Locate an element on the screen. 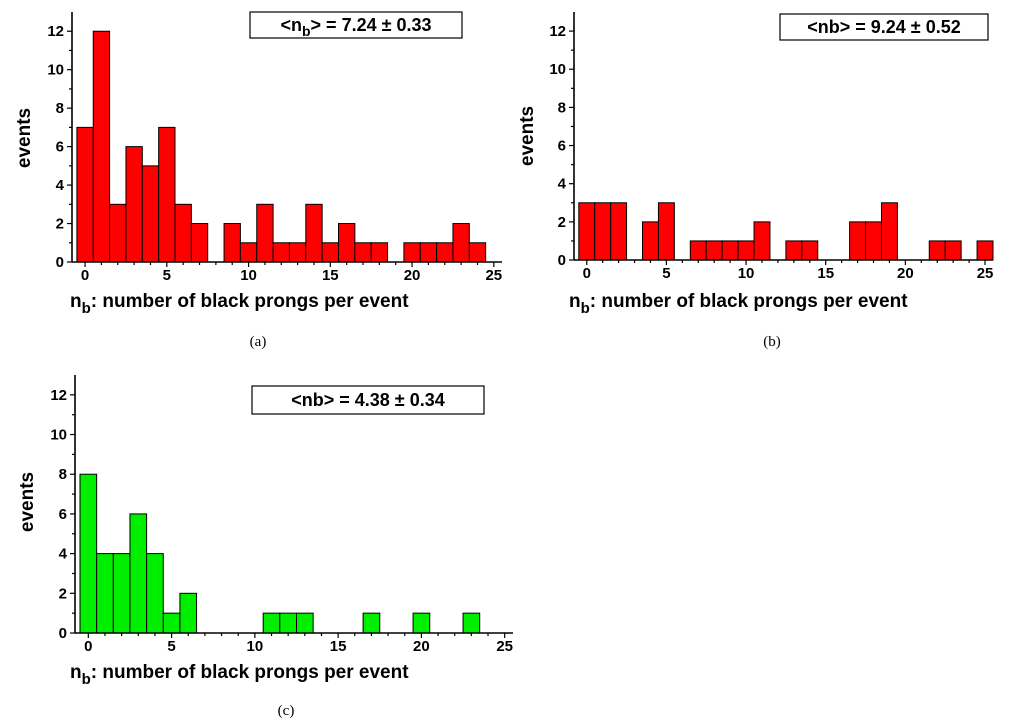 The image size is (1027, 723). annotation-text: <nb> = 9.24 ± 0.52 is located at coordinates (883, 27).